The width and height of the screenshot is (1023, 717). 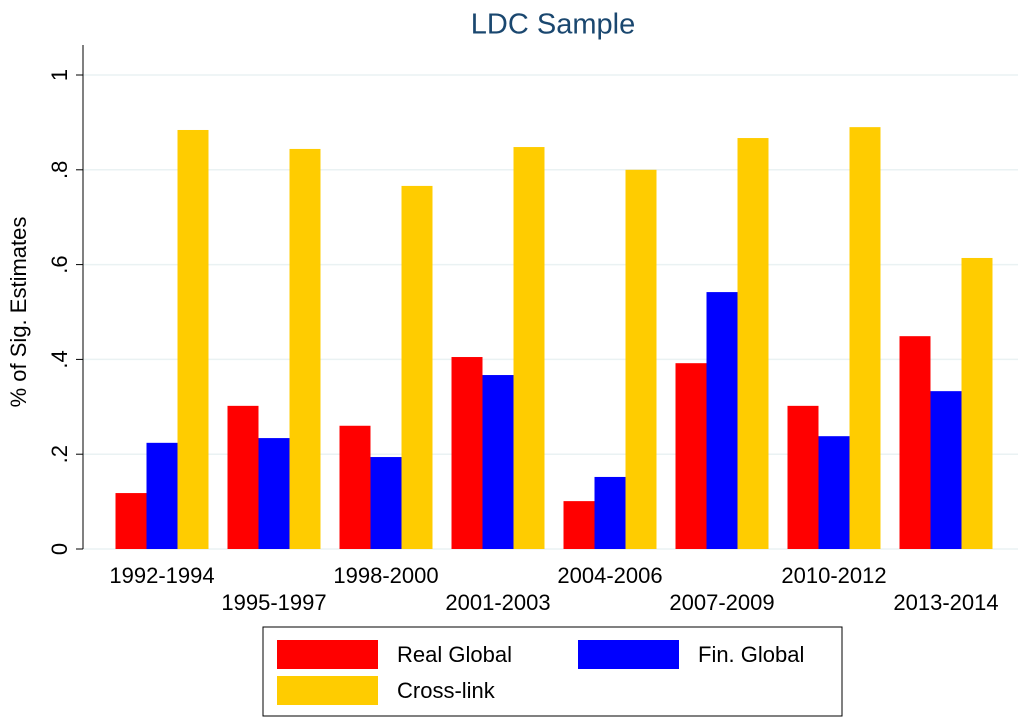 What do you see at coordinates (59, 170) in the screenshot?
I see `y-tick-label: .8` at bounding box center [59, 170].